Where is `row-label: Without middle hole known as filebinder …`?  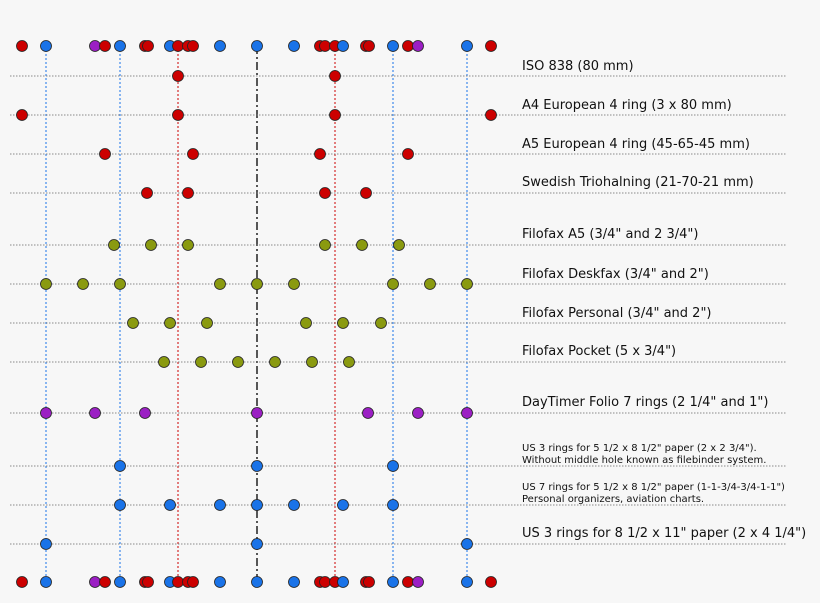
row-label: Without middle hole known as filebinder … is located at coordinates (644, 460).